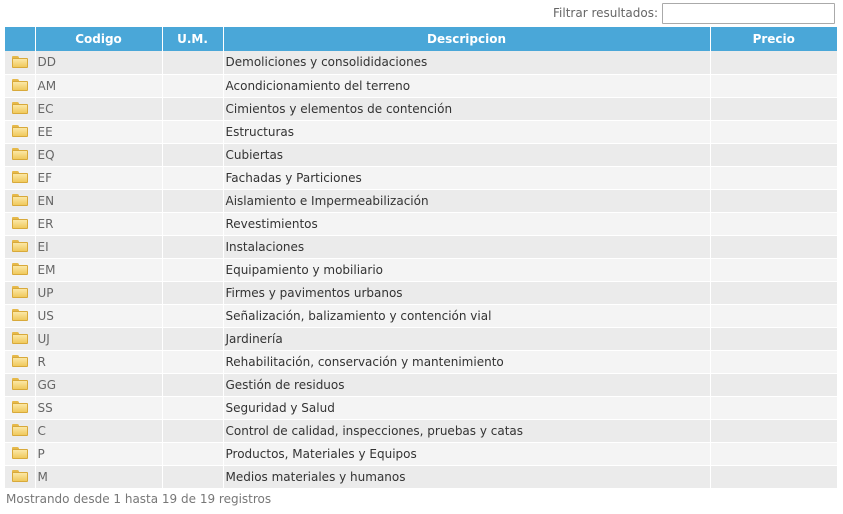 The height and width of the screenshot is (514, 843). Describe the element at coordinates (466, 109) in the screenshot. I see `descripcion-cell: Cimientos y elementos de contención` at that location.